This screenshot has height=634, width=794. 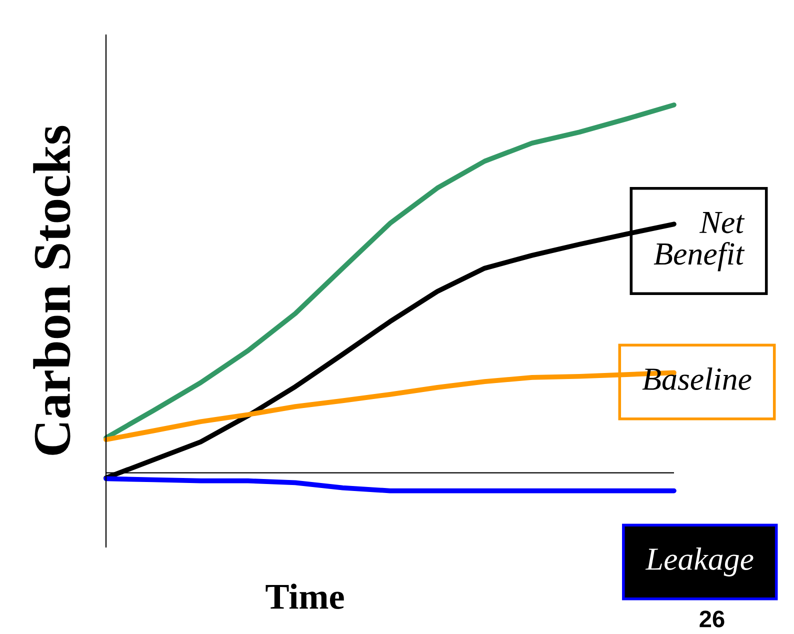 What do you see at coordinates (699, 562) in the screenshot?
I see `series-label: Leakage` at bounding box center [699, 562].